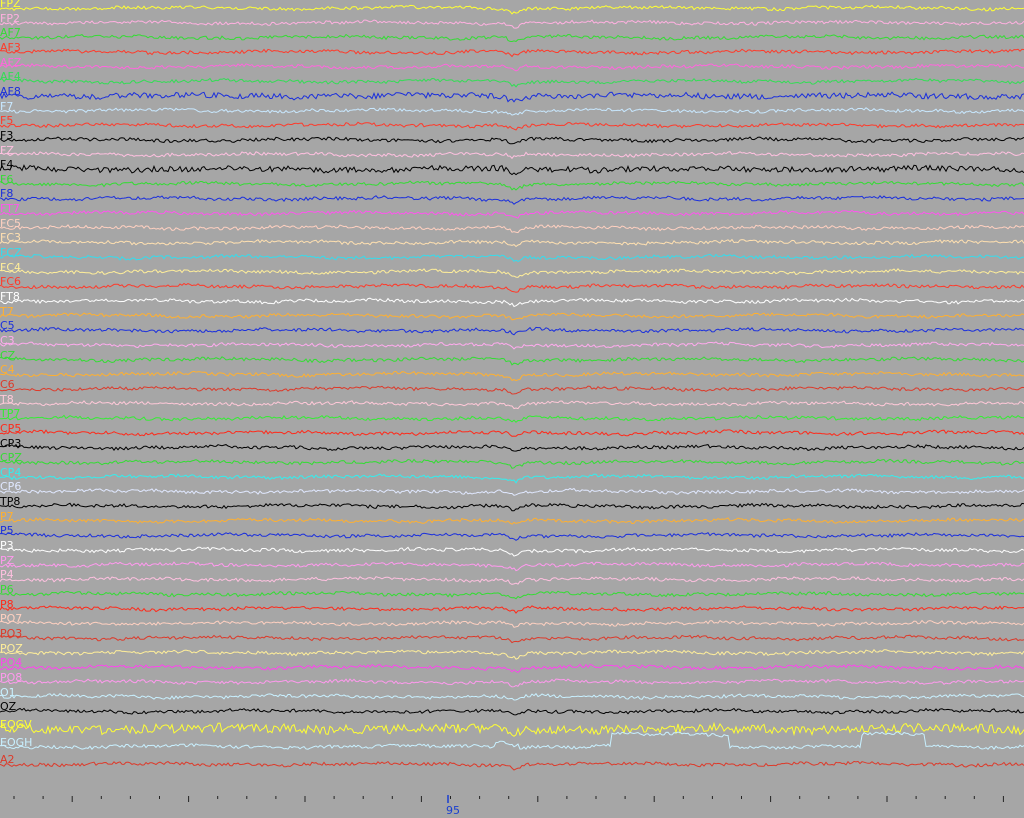 This screenshot has width=1024, height=818. What do you see at coordinates (512, 478) in the screenshot?
I see `trace-cp4` at bounding box center [512, 478].